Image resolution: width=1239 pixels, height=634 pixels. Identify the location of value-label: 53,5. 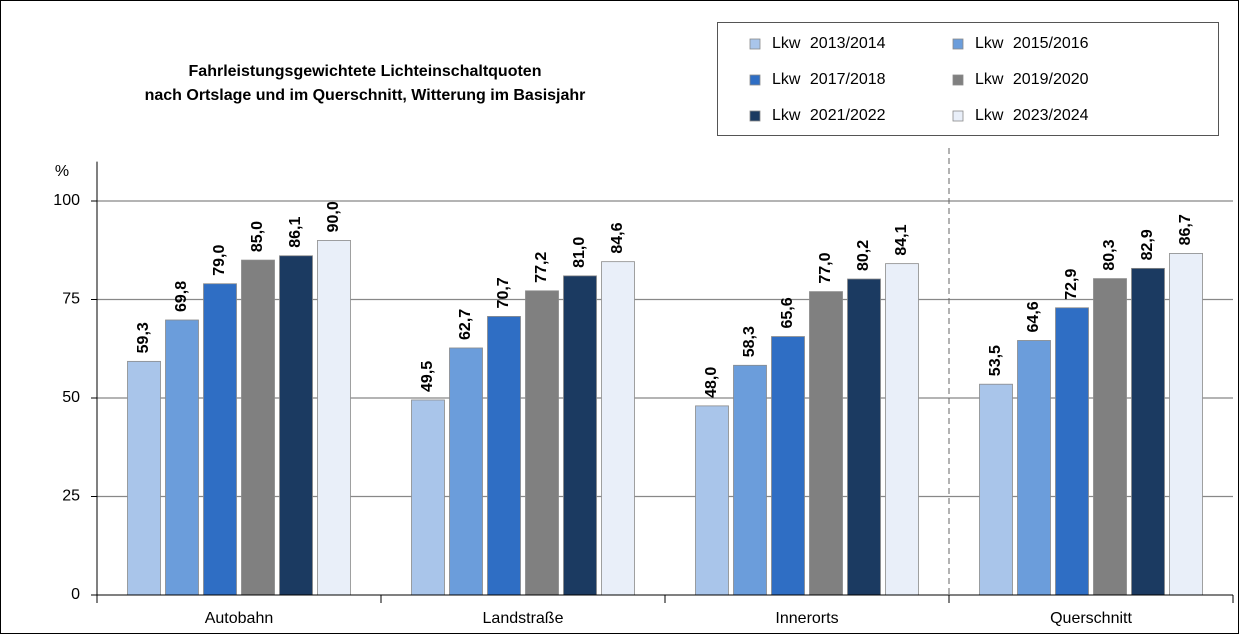
(995, 360).